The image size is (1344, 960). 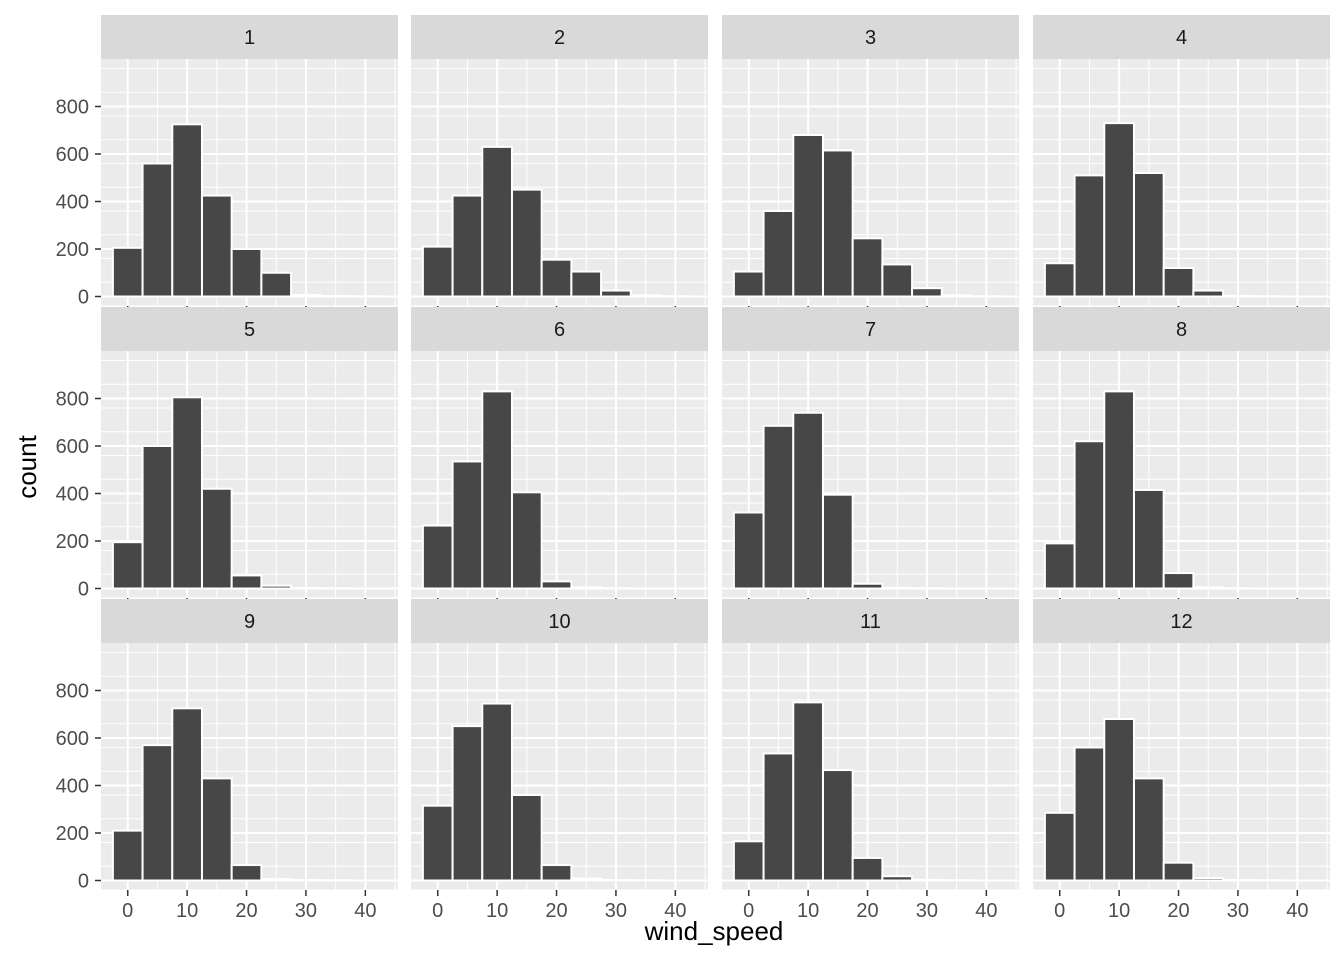 I want to click on facet-strip-label: 9, so click(x=249, y=622).